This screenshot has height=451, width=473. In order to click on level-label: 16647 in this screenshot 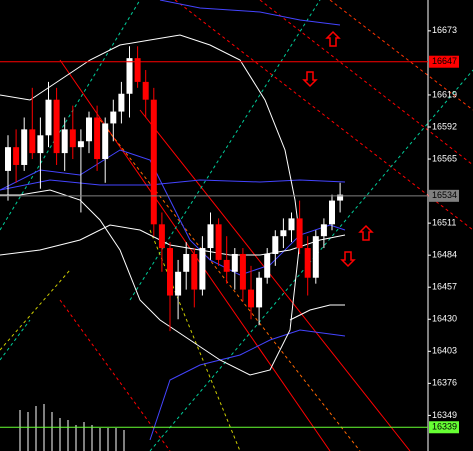, I will do `click(444, 61)`.